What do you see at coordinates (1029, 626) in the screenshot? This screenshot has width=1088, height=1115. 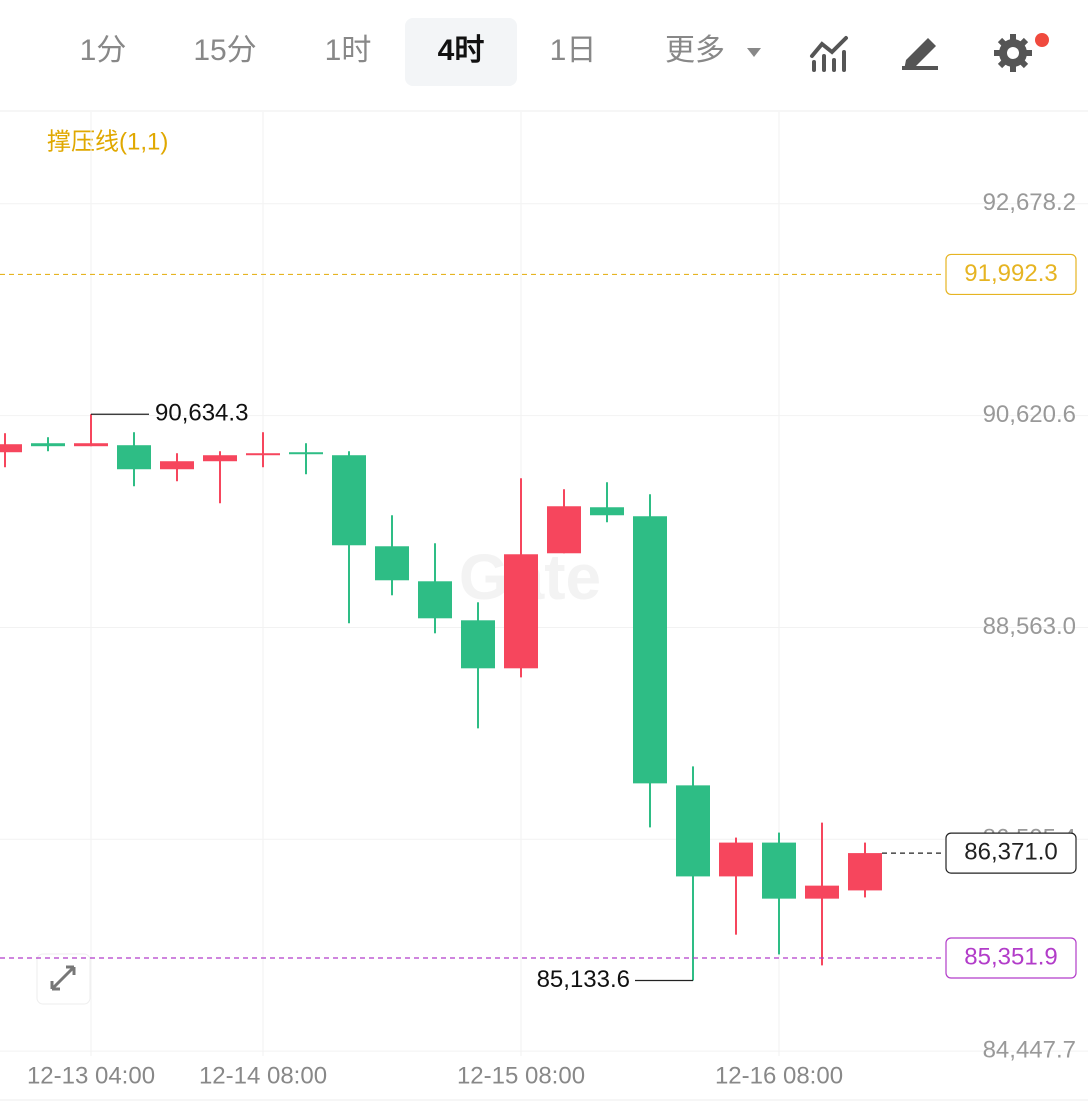 I see `y-tick-label: 88,563.0` at bounding box center [1029, 626].